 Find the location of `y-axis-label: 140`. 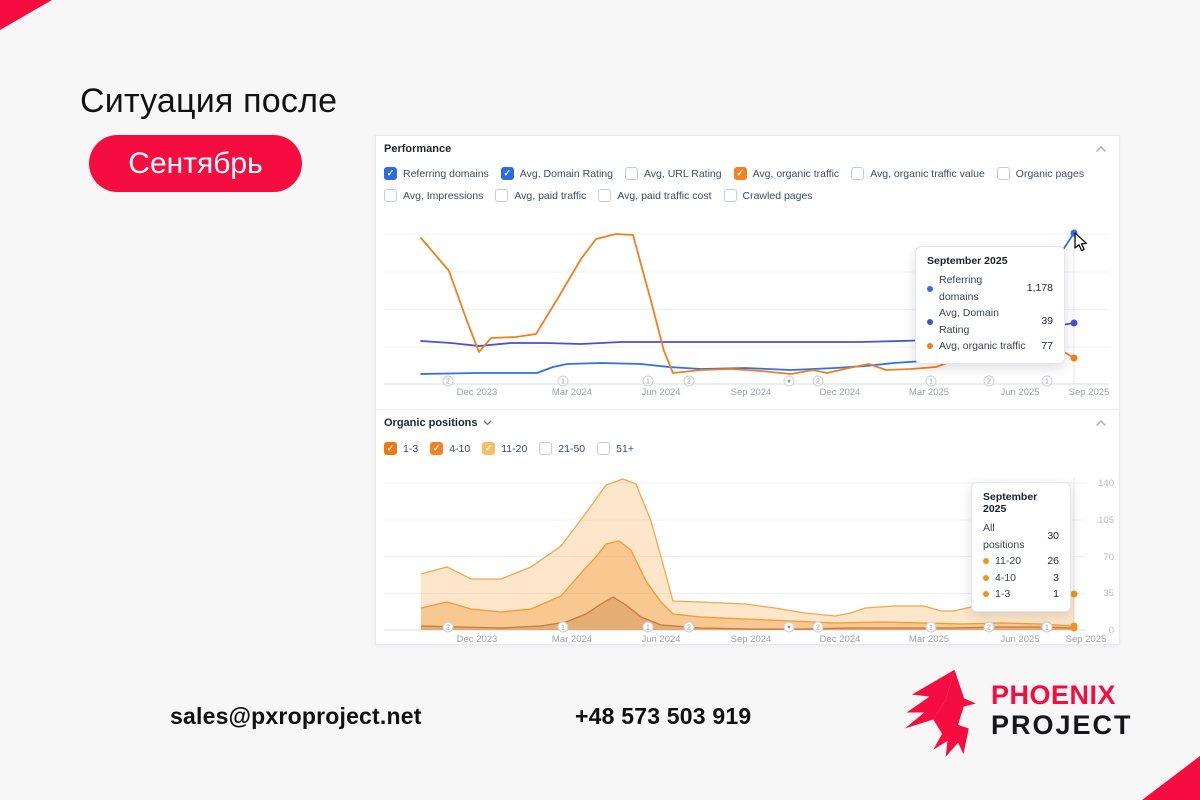

y-axis-label: 140 is located at coordinates (1106, 483).